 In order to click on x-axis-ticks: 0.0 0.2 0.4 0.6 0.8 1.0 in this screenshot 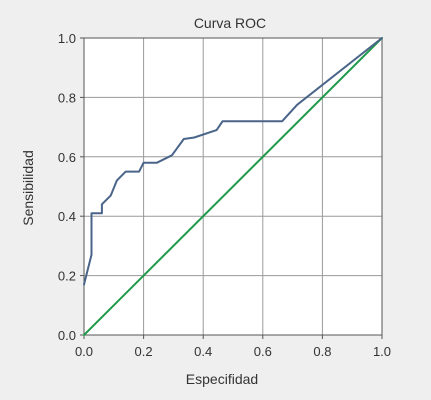, I will do `click(233, 347)`.